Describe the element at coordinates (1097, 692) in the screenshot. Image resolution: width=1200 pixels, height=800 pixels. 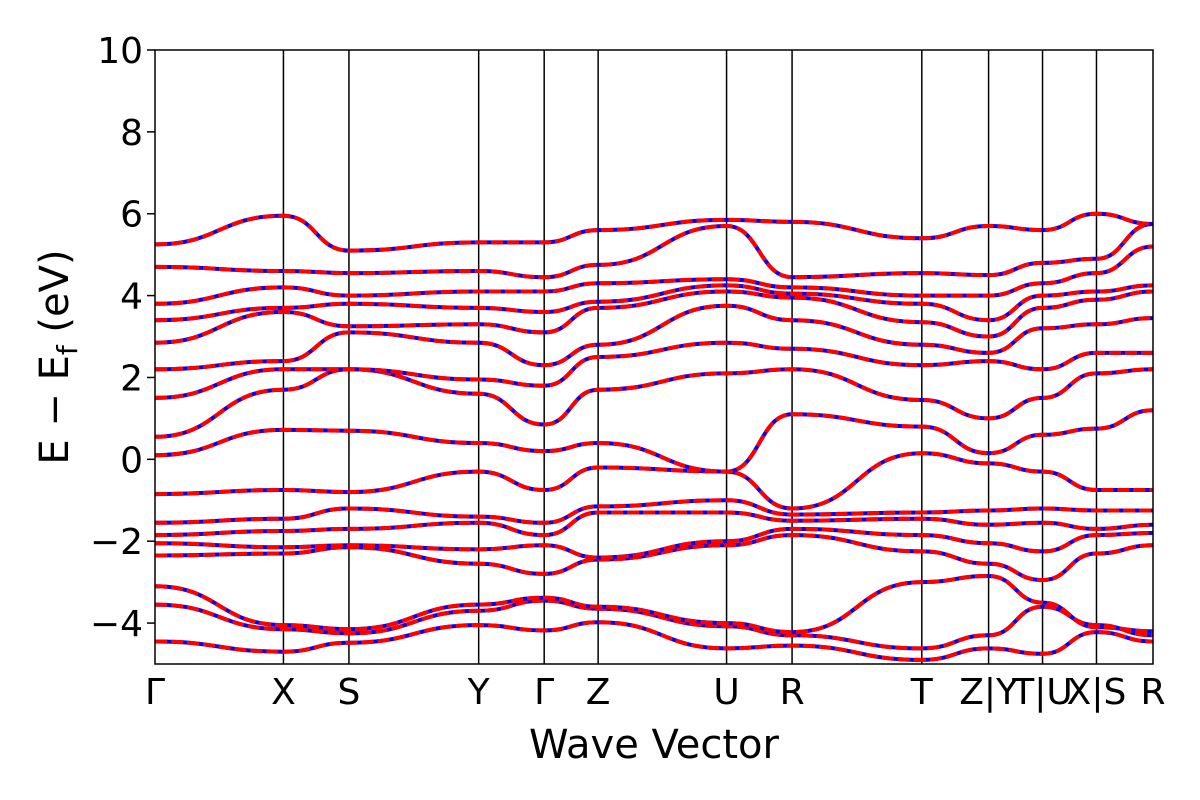
I see `x-tick-label-11: X|S` at that location.